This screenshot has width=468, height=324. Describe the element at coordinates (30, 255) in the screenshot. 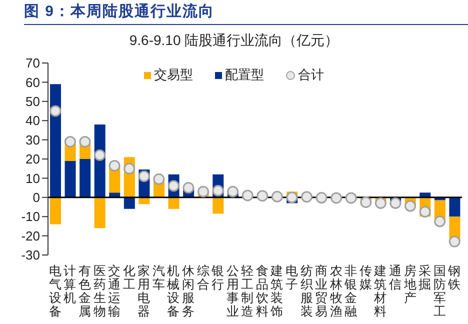

I see `y-tick-label: -30` at that location.